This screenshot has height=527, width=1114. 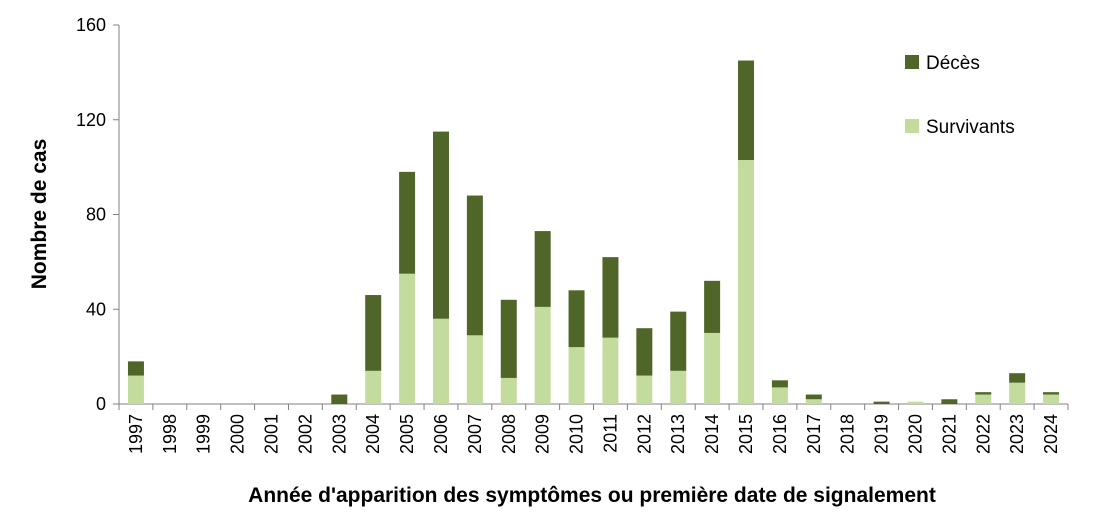 I want to click on x-tick-label: 2016, so click(x=780, y=434).